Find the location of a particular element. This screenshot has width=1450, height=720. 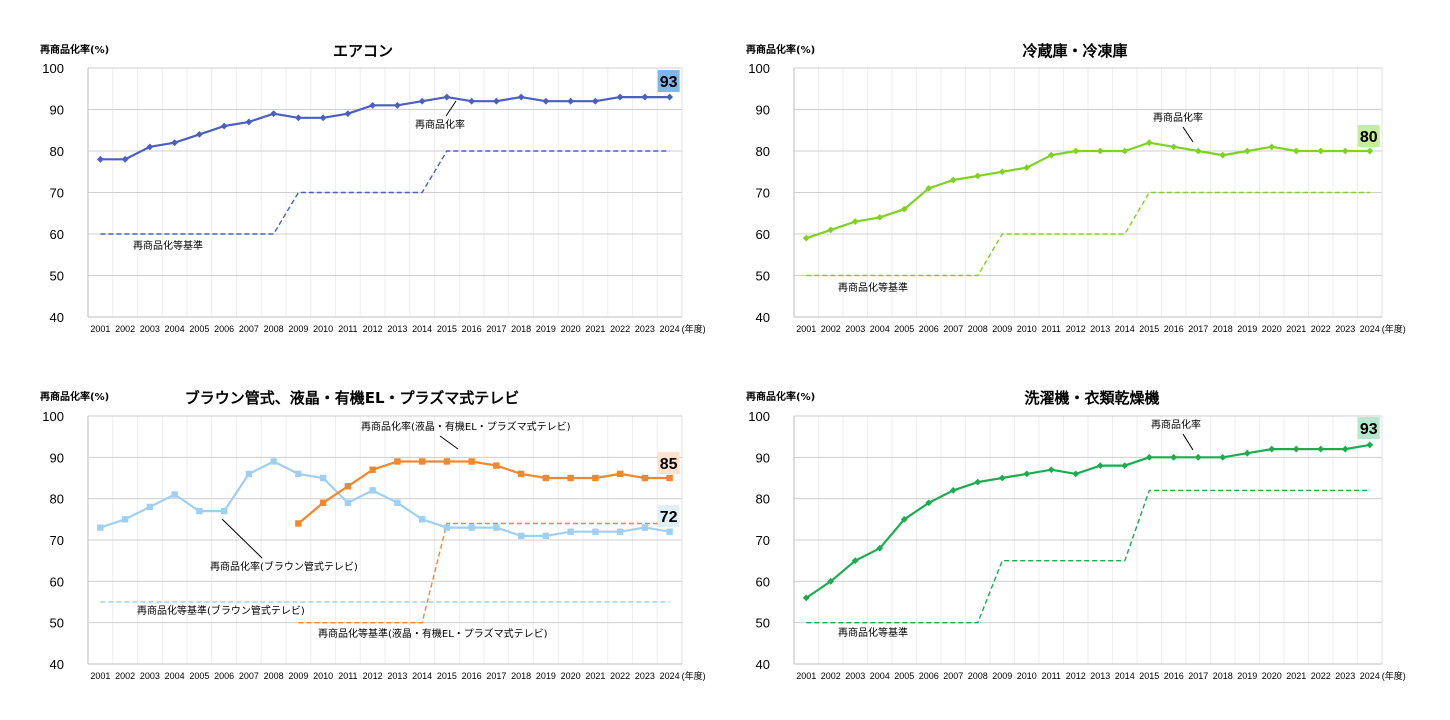

end-value-label: 72 is located at coordinates (669, 517).